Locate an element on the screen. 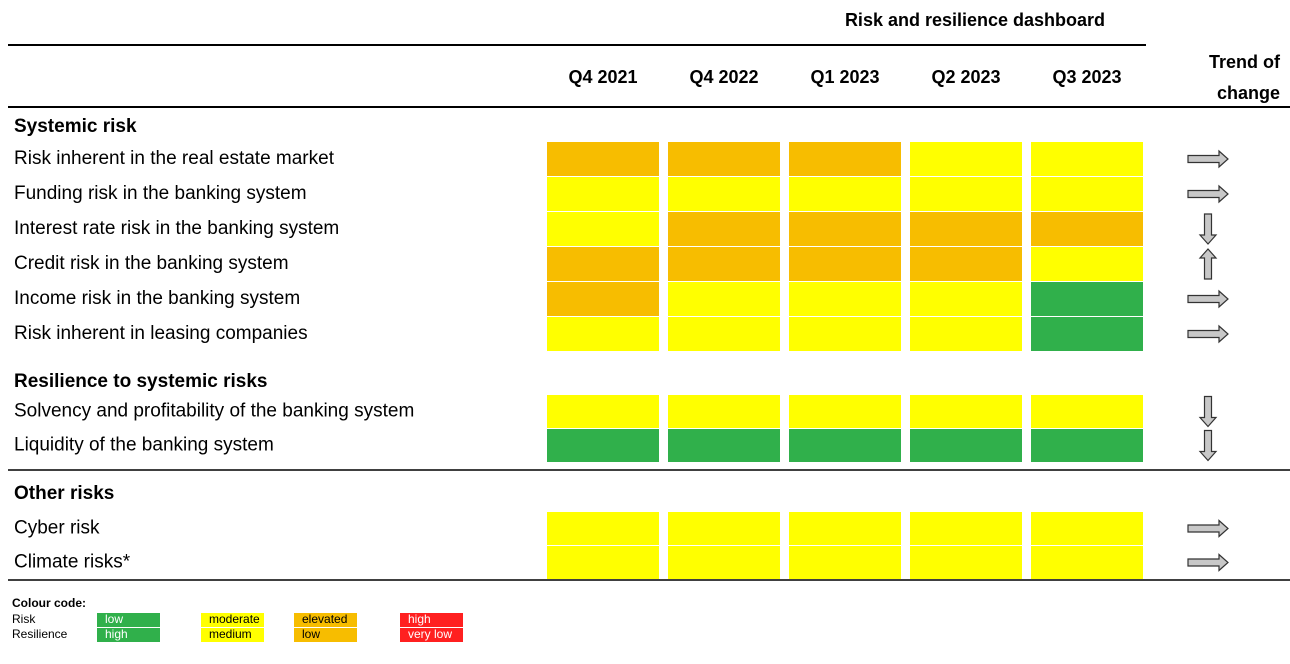  legend-label: elevated is located at coordinates (324, 619).